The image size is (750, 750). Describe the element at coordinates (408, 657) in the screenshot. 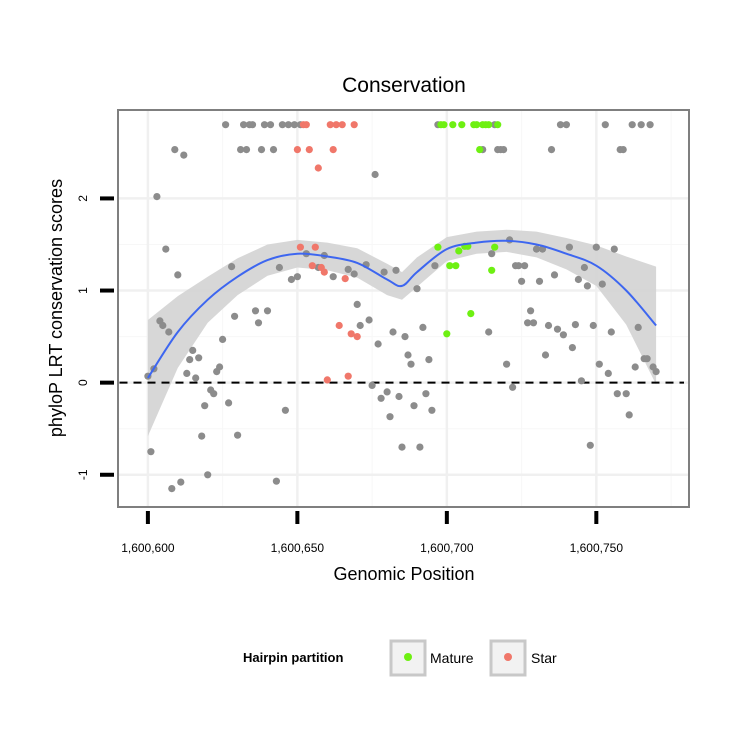

I see `legend-swatch-mature` at that location.